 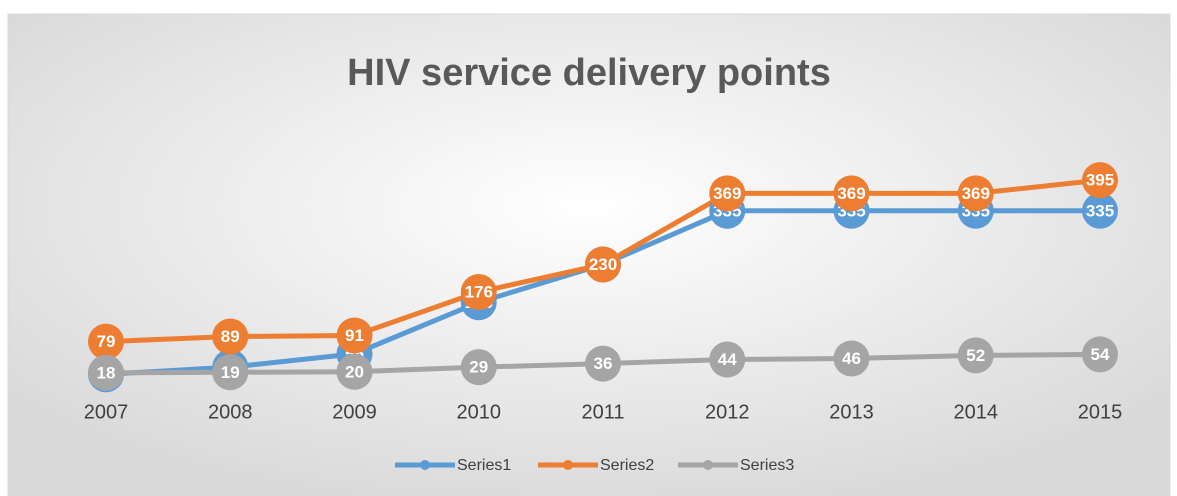 I want to click on x-tick-label: 2012, so click(x=727, y=412).